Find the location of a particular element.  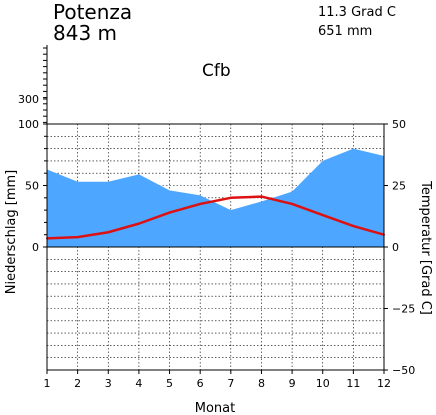

right-tick-label: 25 is located at coordinates (399, 186).